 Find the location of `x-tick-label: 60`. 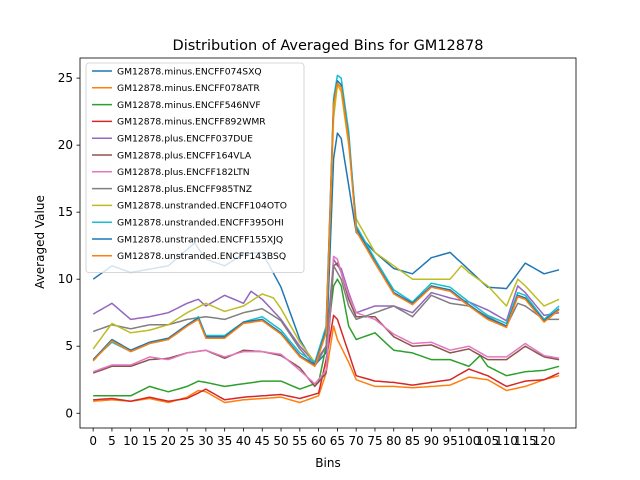

x-tick-label: 60 is located at coordinates (318, 441).